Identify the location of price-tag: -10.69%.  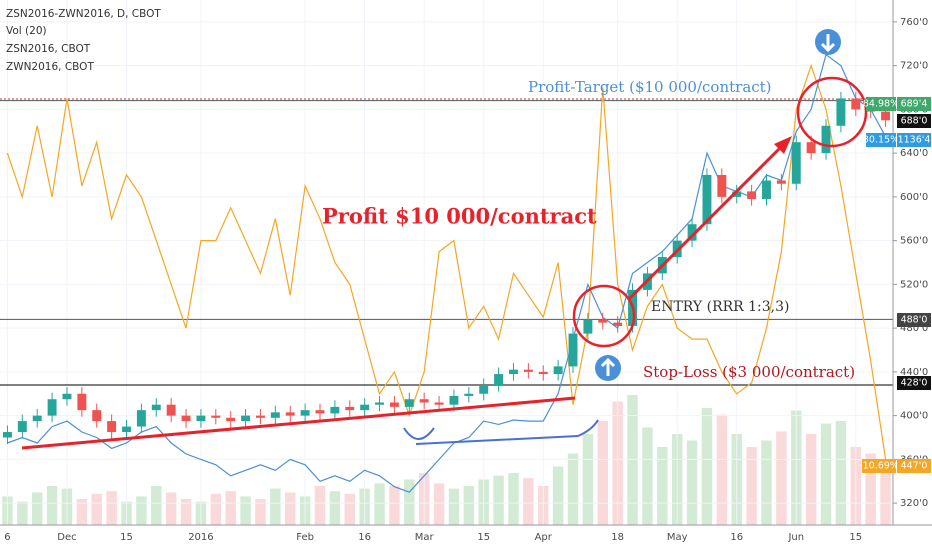
(879, 466).